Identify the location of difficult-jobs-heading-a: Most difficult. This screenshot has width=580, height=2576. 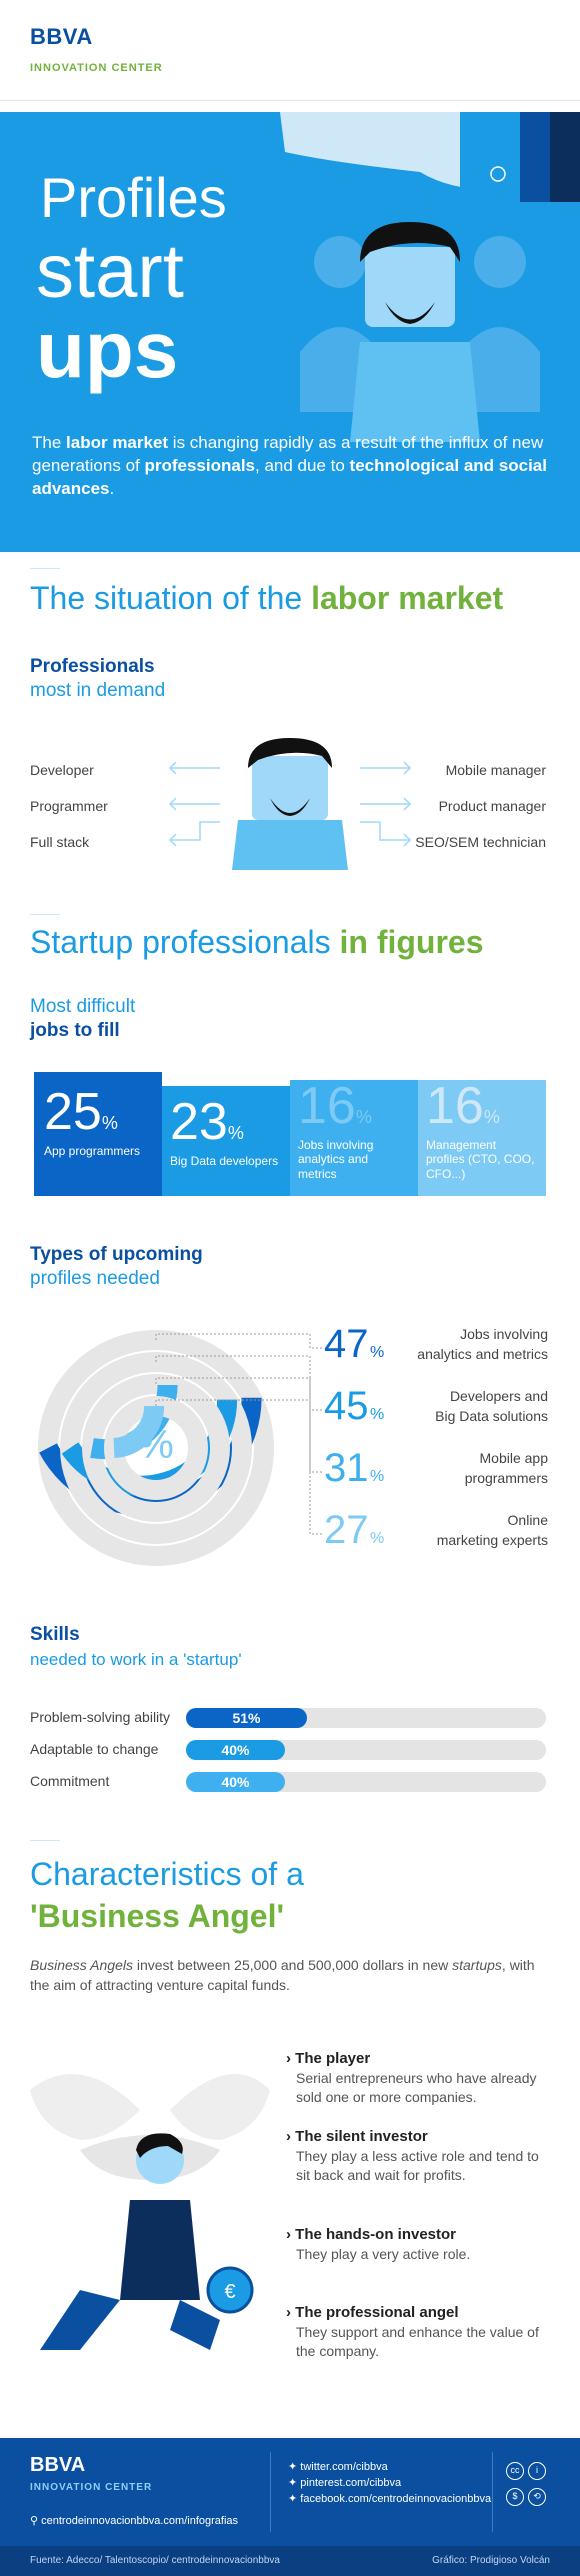
(83, 1006).